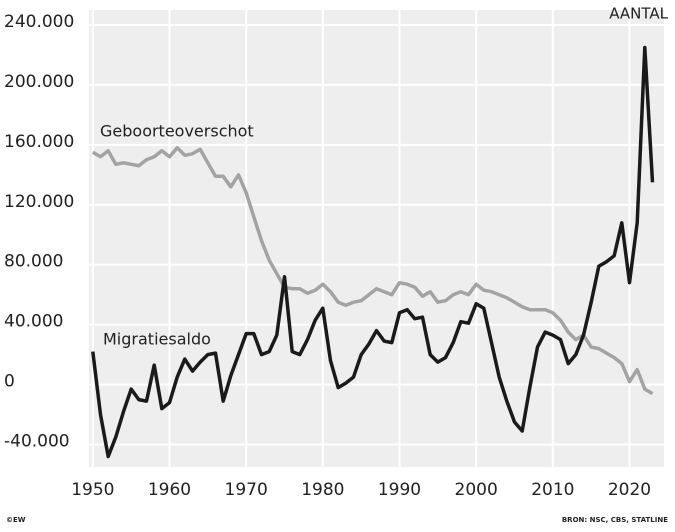 The height and width of the screenshot is (532, 675). I want to click on y-tick-label: -40.000, so click(37, 442).